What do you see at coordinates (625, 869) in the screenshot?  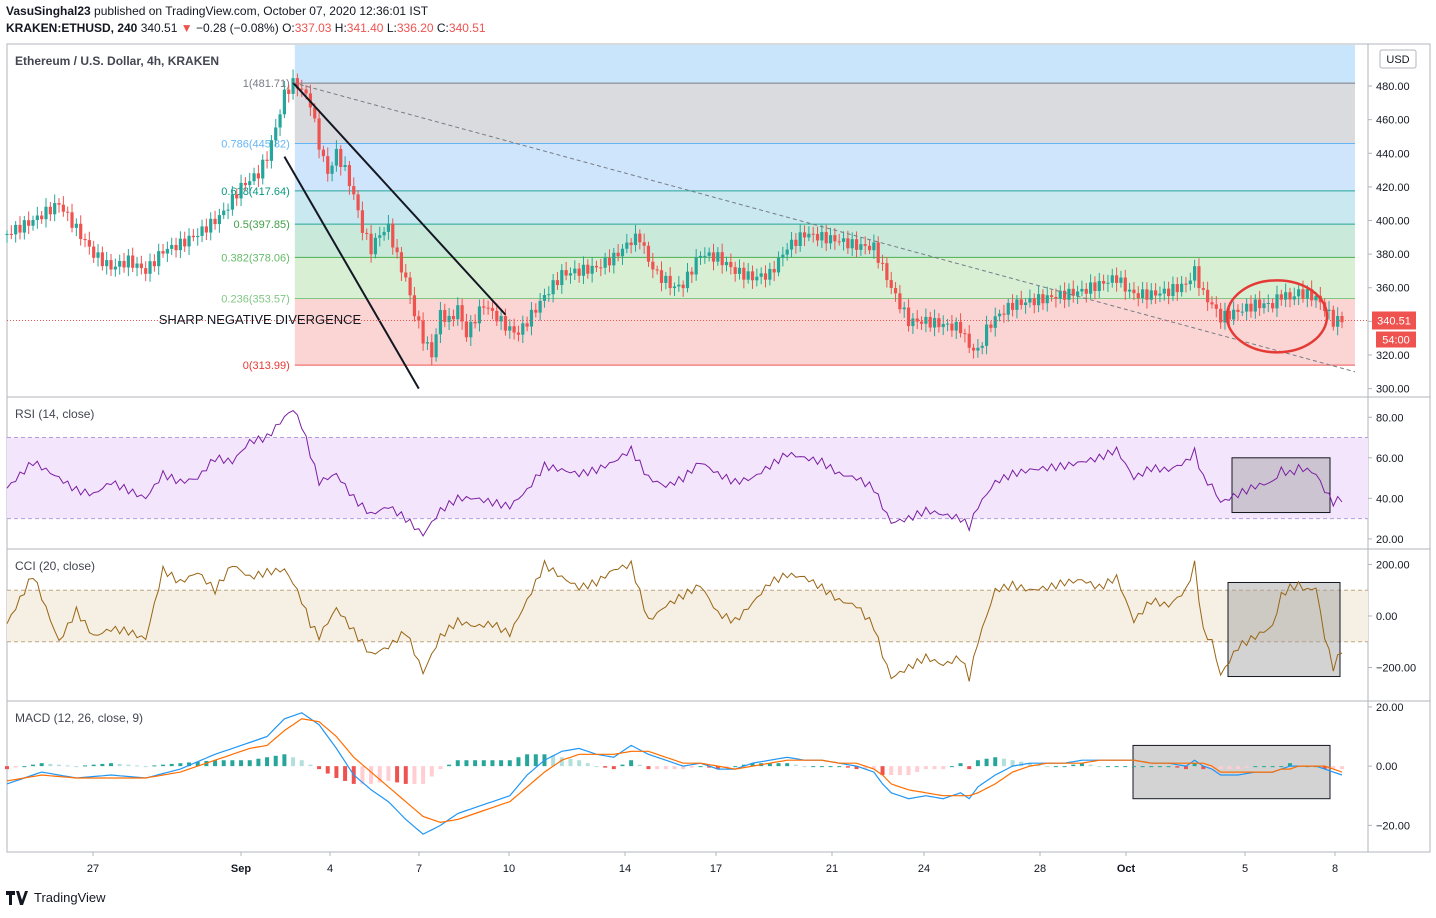 I see `time-tick-label: 14` at bounding box center [625, 869].